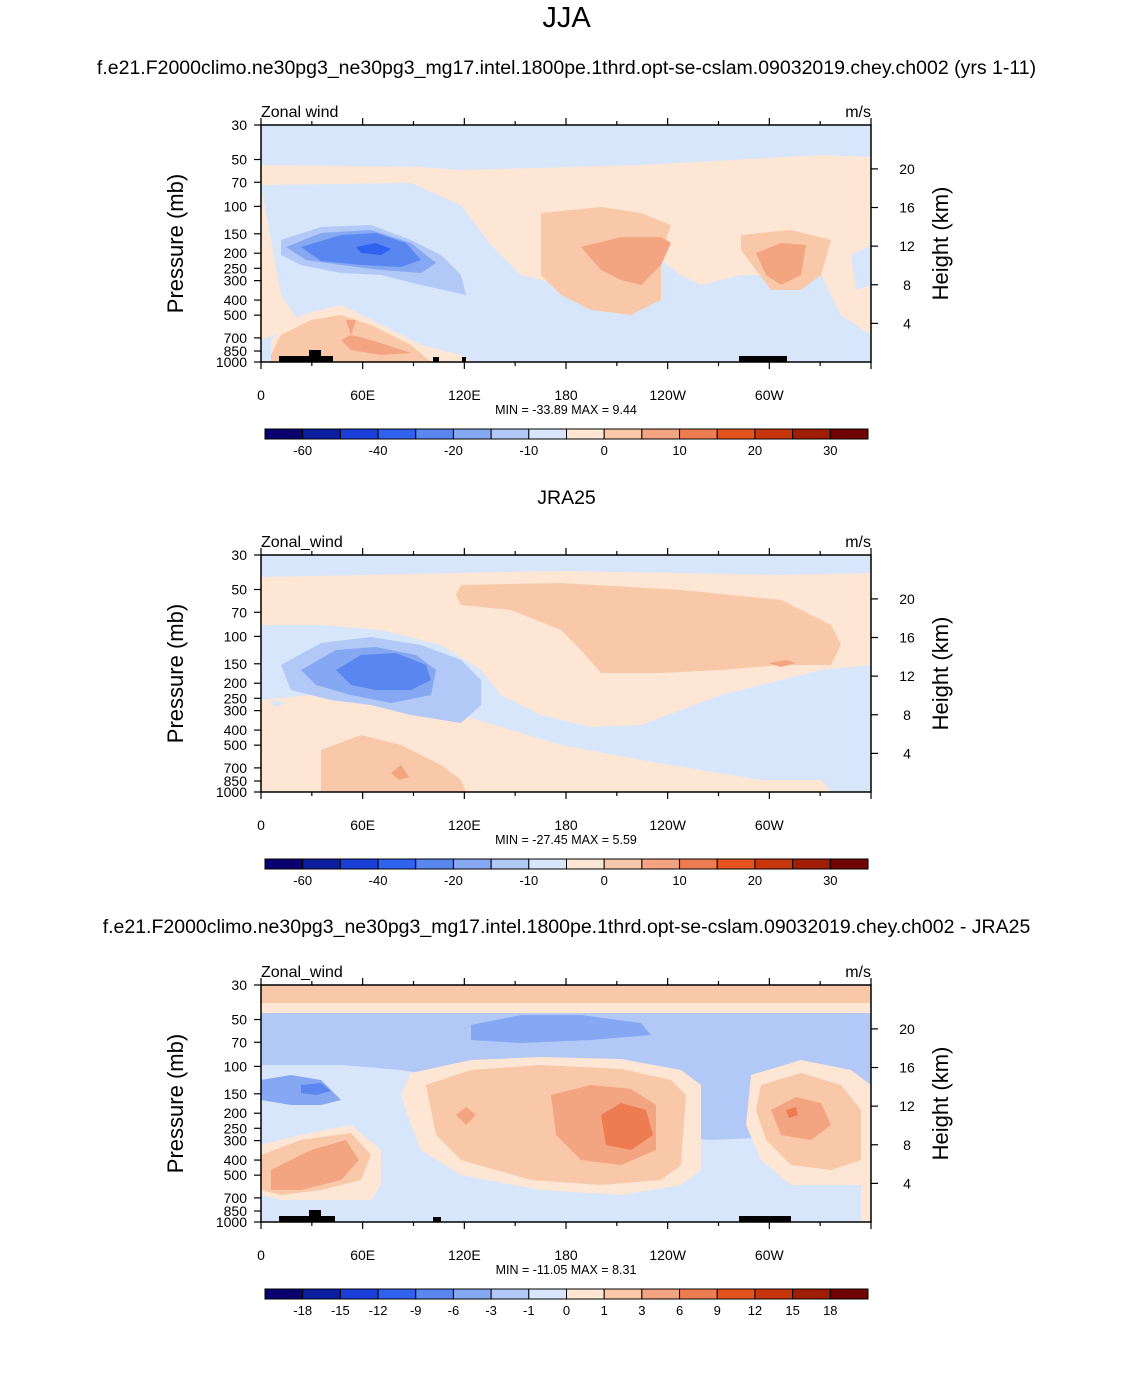 The image size is (1133, 1390). What do you see at coordinates (604, 880) in the screenshot?
I see `colorbar-label: 0` at bounding box center [604, 880].